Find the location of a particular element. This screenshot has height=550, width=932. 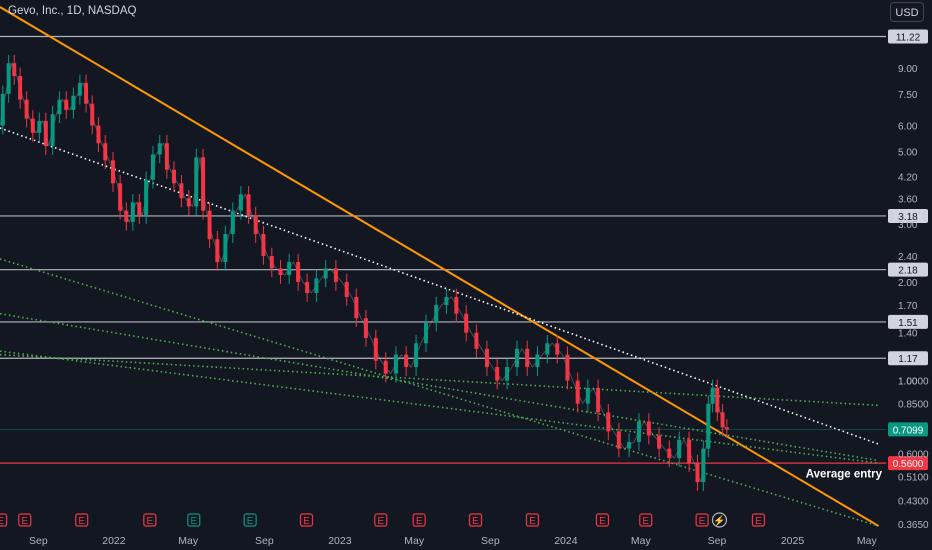

level-tag-label: 0.5600 is located at coordinates (908, 464).